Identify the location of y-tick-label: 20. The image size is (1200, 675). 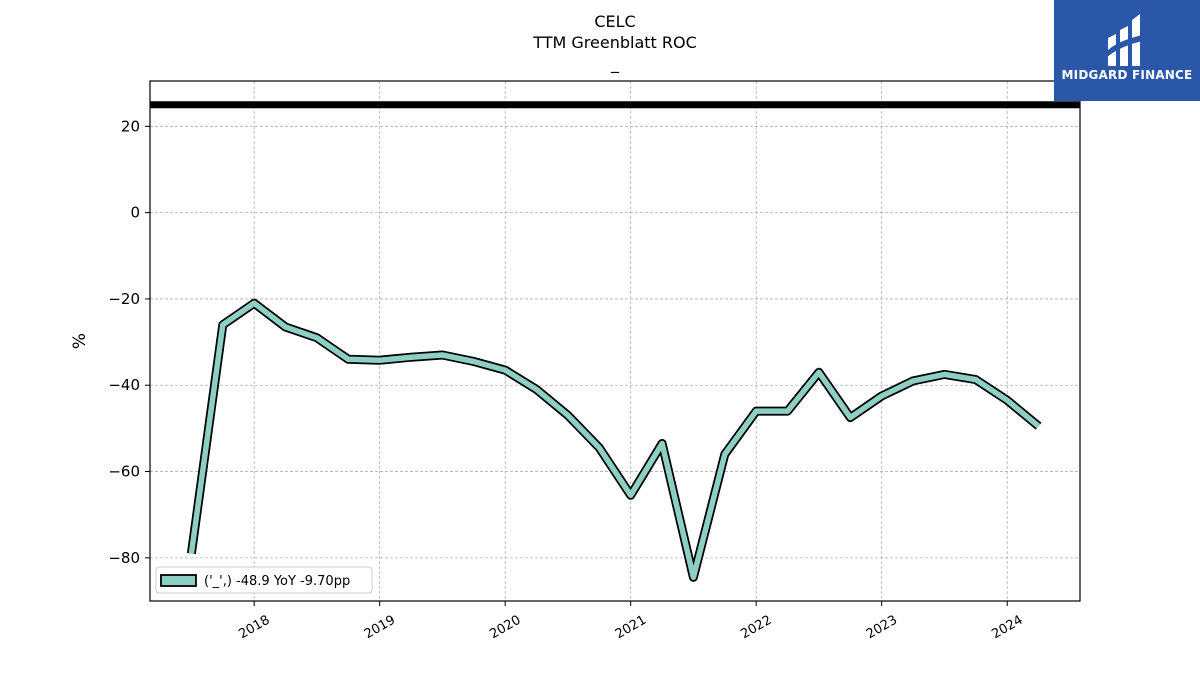
(130, 126).